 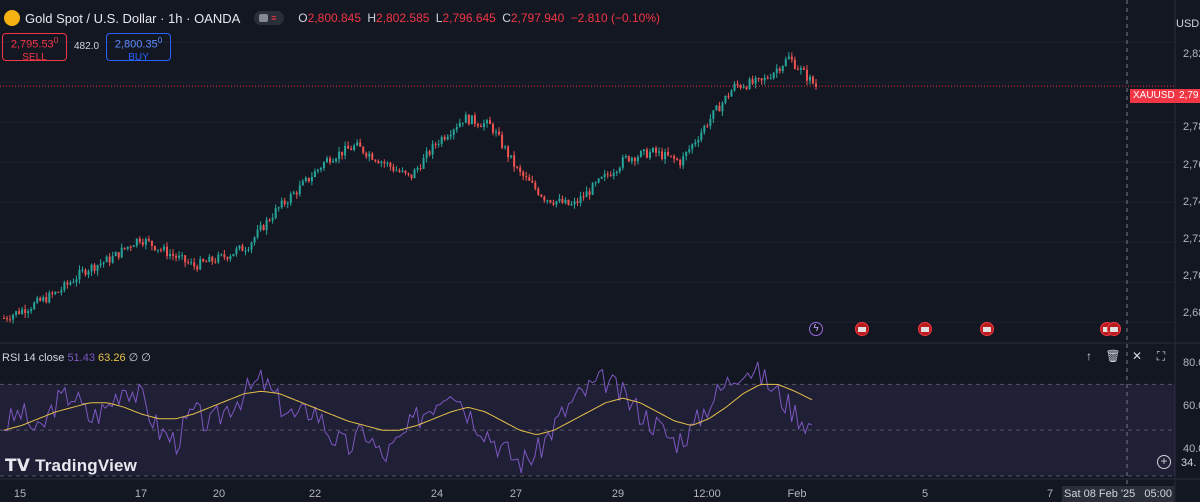 I want to click on price-tick: 2,68, so click(x=1191, y=313).